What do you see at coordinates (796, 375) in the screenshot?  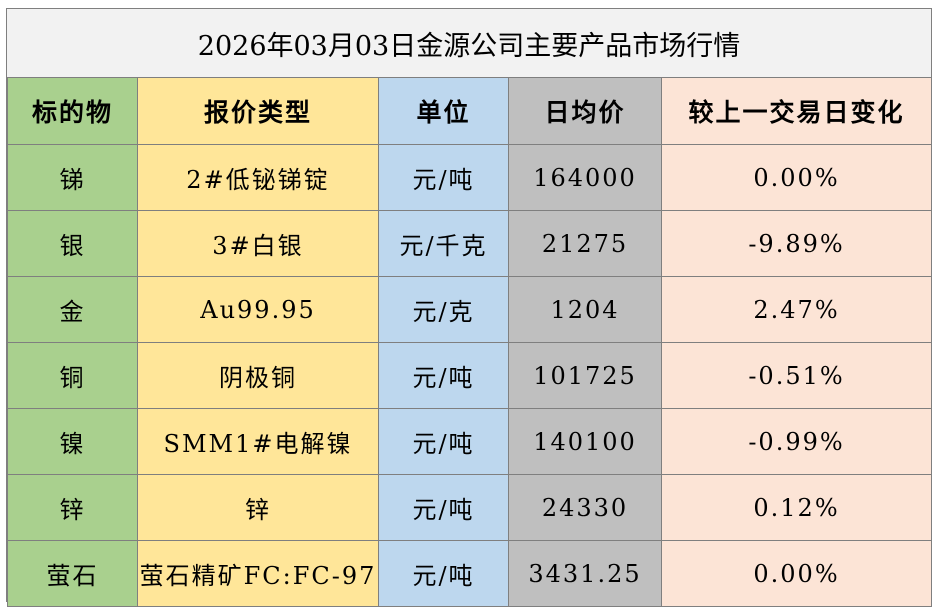 I see `cell-change: -0.51%` at bounding box center [796, 375].